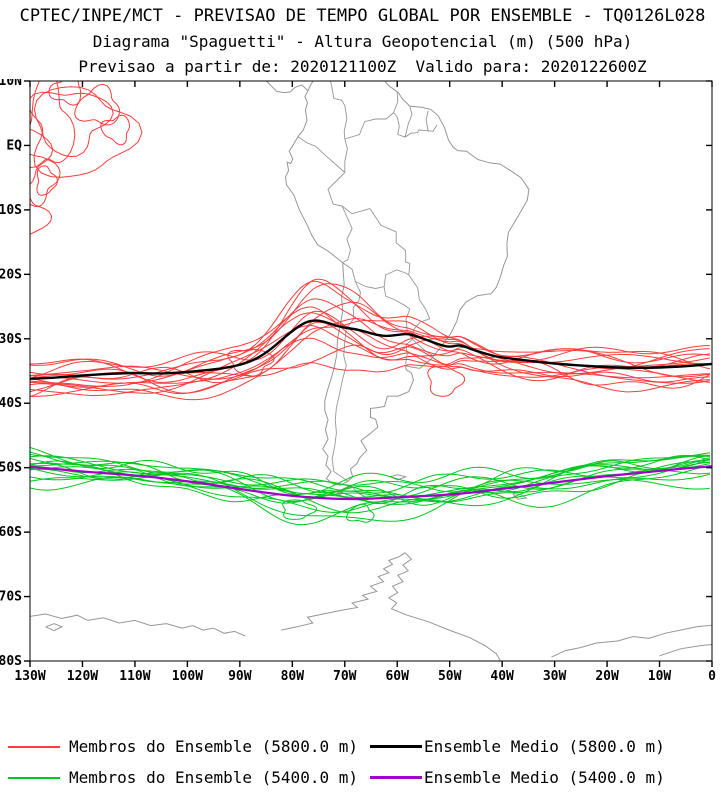  Describe the element at coordinates (11, 84) in the screenshot. I see `y-axis-tick-label: 10N` at that location.